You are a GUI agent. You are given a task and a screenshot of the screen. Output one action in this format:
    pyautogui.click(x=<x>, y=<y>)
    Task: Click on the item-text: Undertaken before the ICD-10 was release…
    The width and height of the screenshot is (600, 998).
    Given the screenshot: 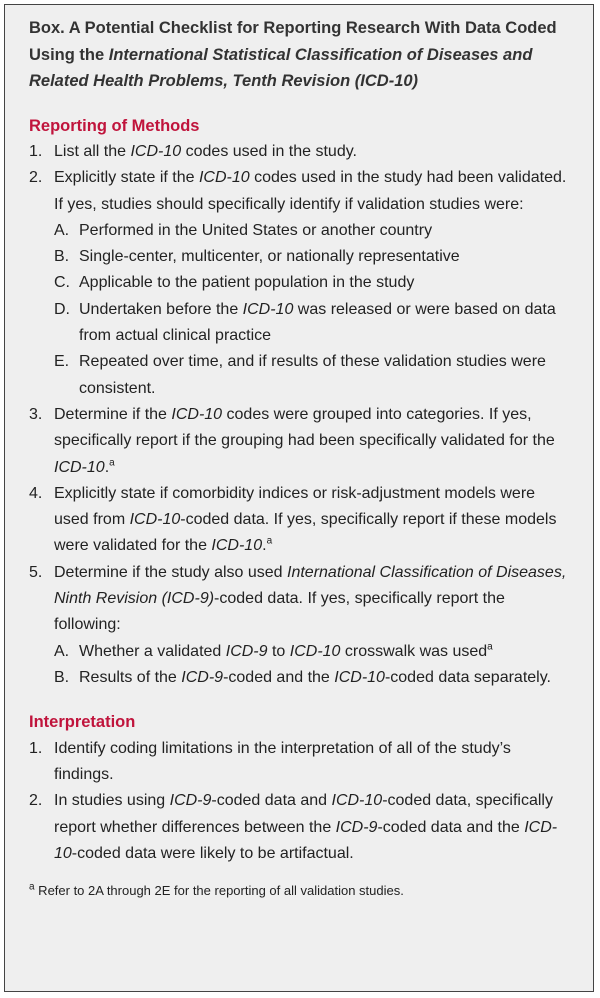 What is the action you would take?
    pyautogui.click(x=325, y=323)
    